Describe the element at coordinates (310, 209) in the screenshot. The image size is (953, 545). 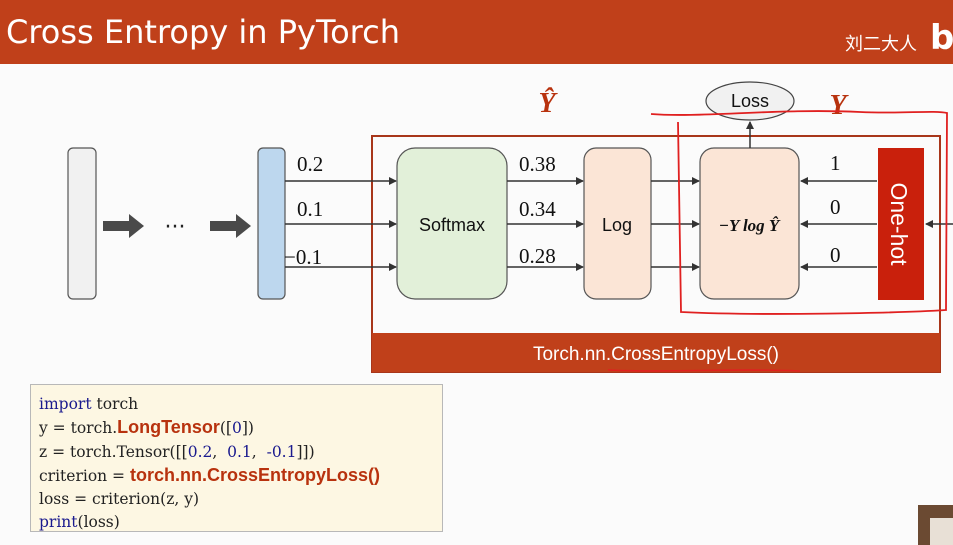
I see `logit-value-2: 0.1` at that location.